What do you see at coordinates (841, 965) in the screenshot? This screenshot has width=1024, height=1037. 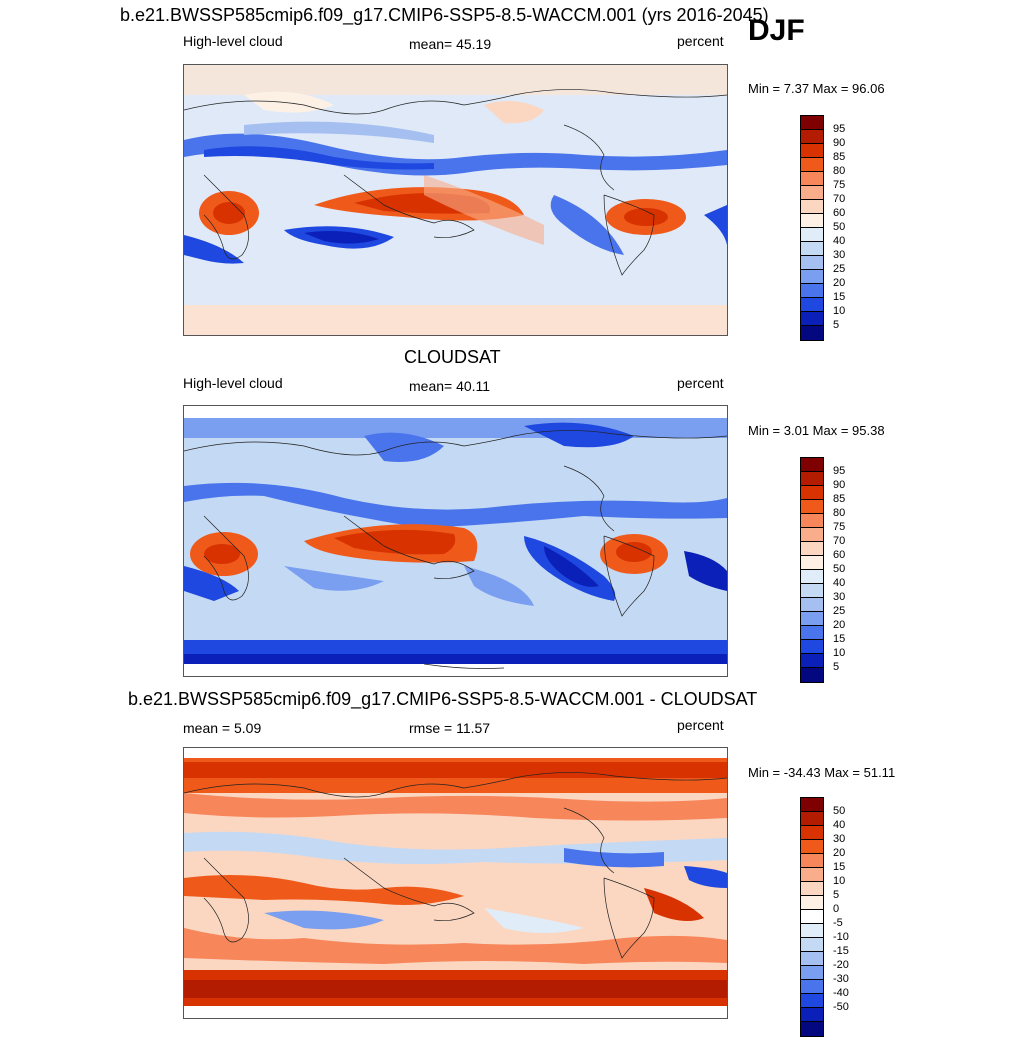 I see `colorbar-tick-label: -20` at bounding box center [841, 965].